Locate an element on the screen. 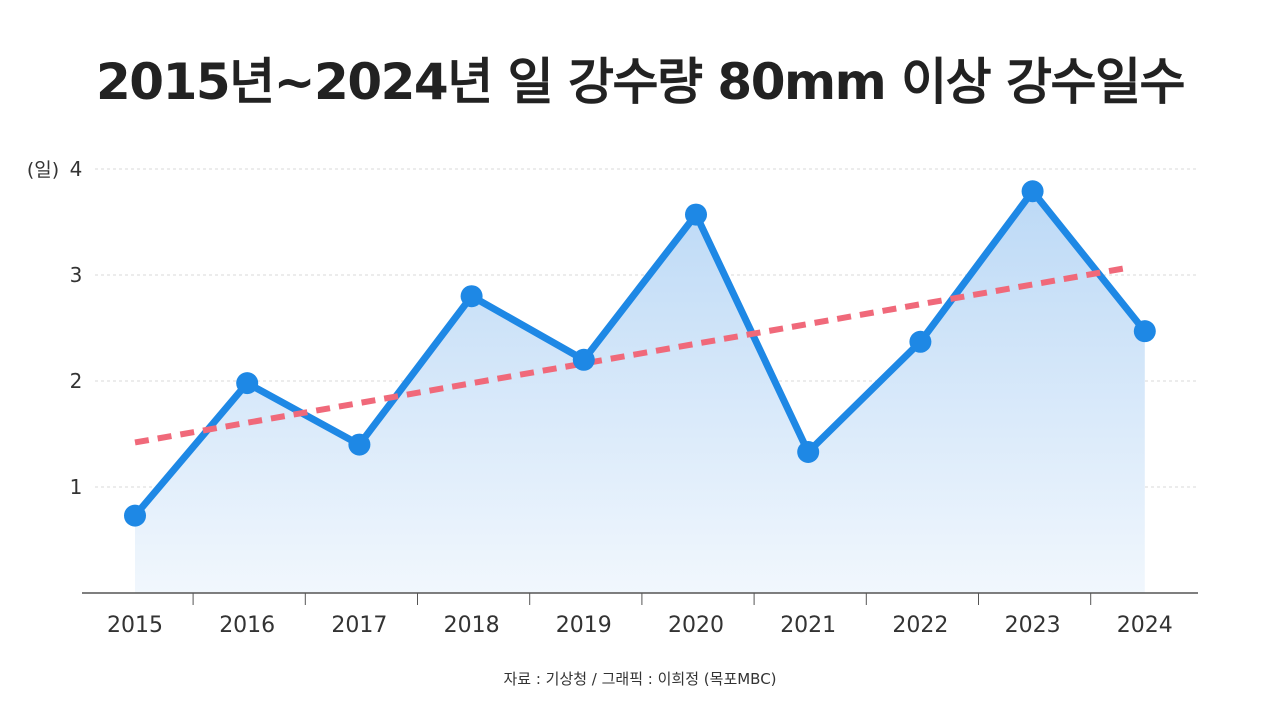 The width and height of the screenshot is (1280, 720). x-tick-label: 2022 is located at coordinates (920, 625).